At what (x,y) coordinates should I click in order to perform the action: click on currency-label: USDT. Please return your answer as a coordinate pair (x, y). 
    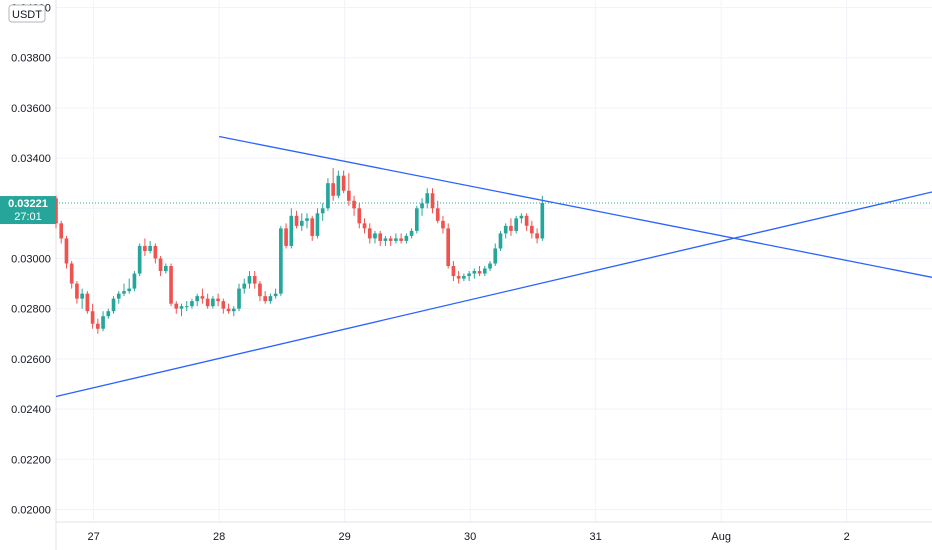
    Looking at the image, I should click on (27, 15).